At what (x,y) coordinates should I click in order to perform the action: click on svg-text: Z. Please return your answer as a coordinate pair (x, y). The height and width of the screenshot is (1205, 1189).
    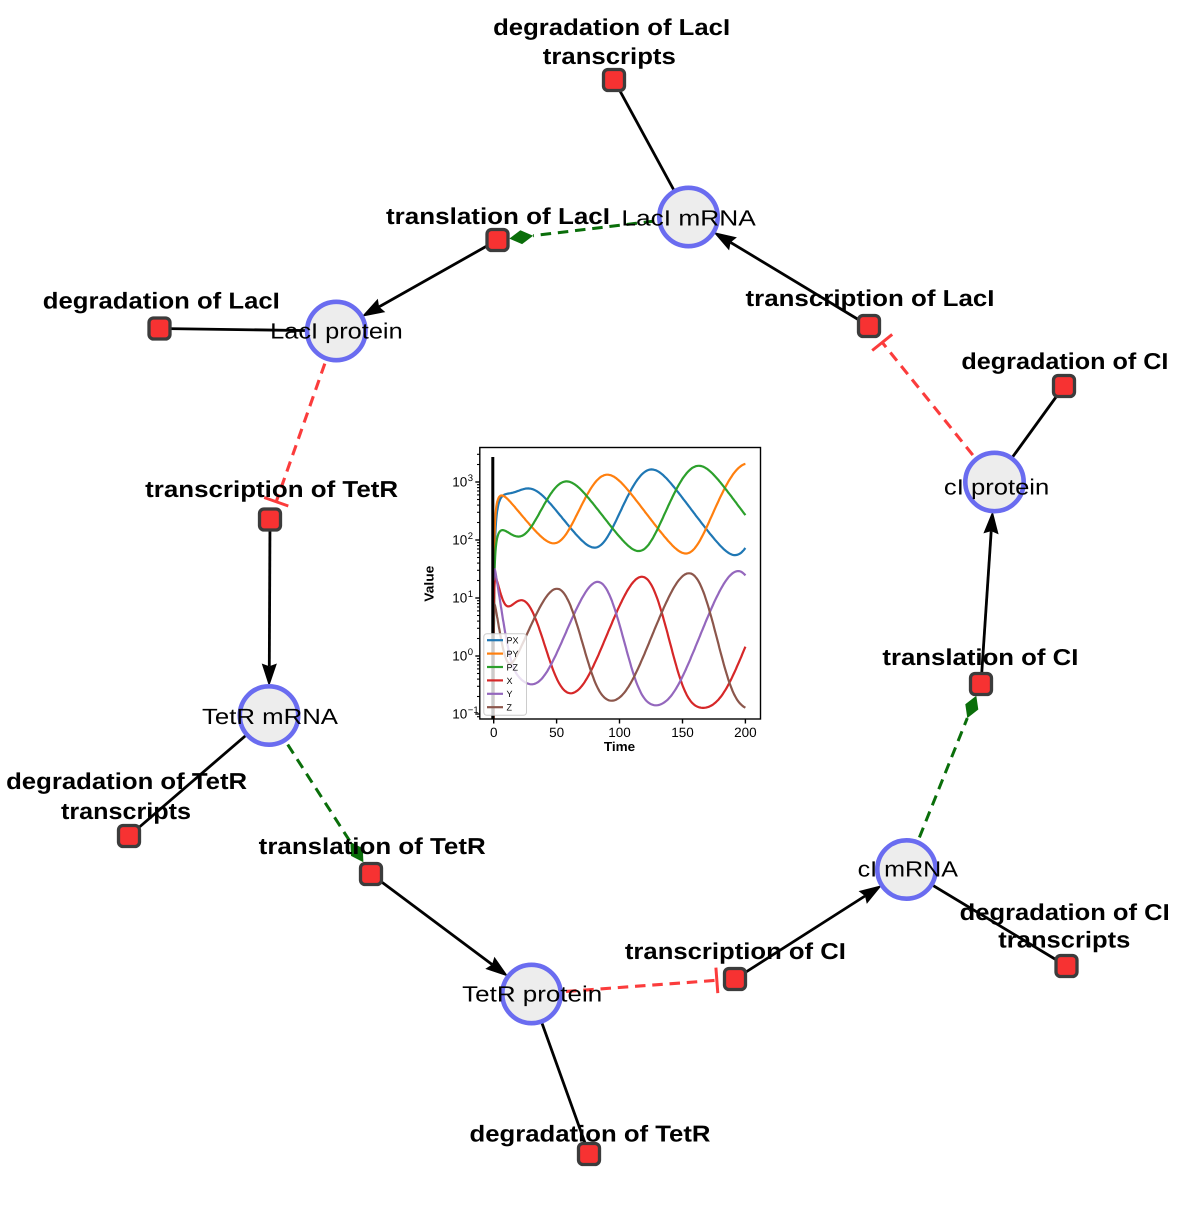
    Looking at the image, I should click on (510, 708).